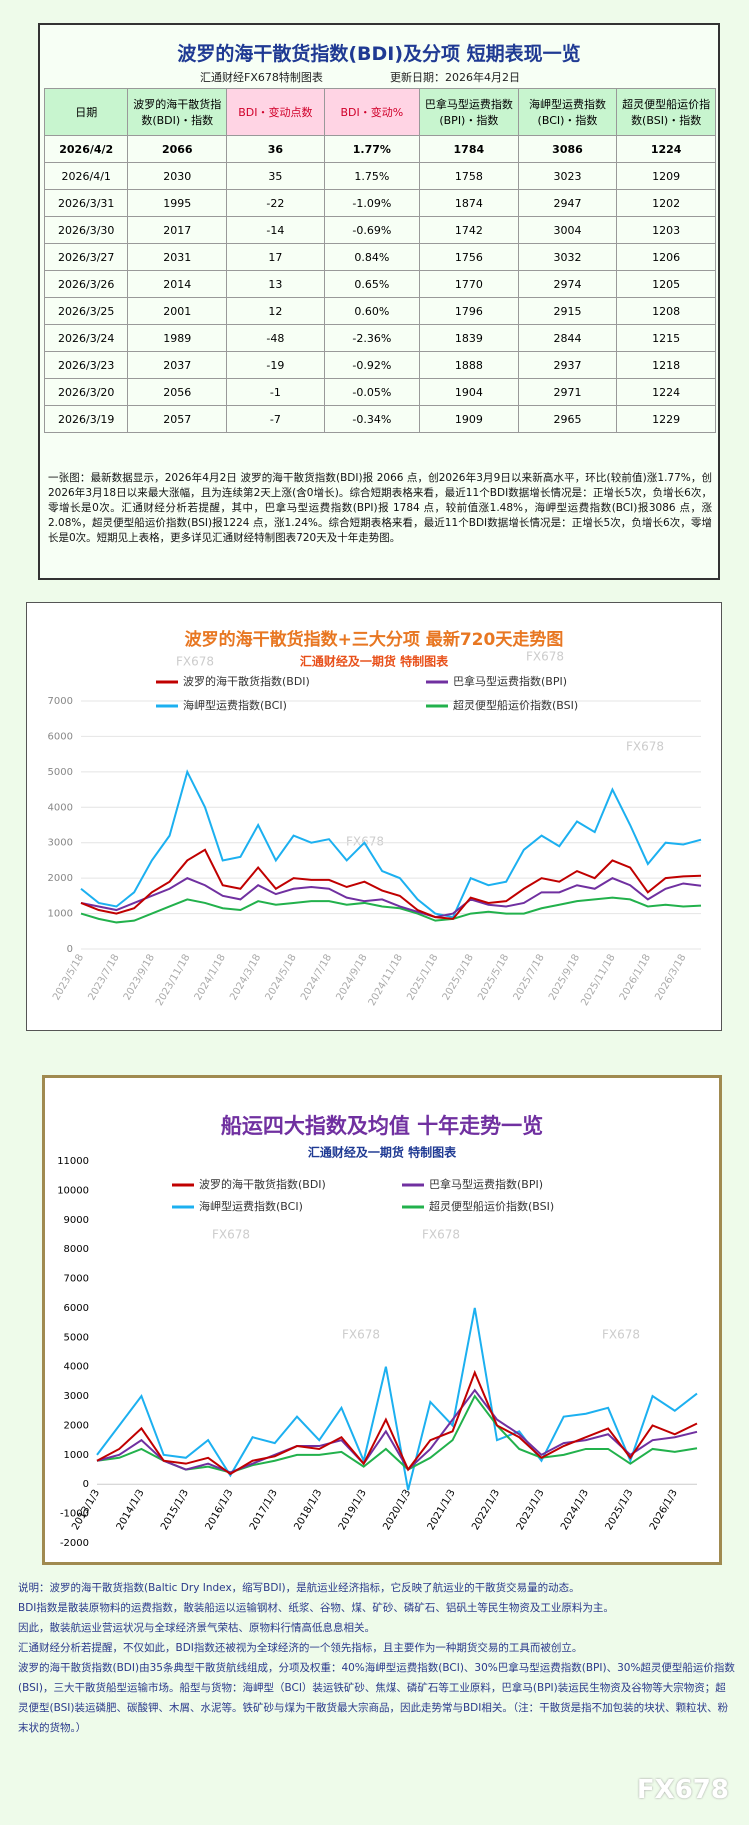 The image size is (749, 1825). I want to click on table-cell: 1.77%, so click(372, 149).